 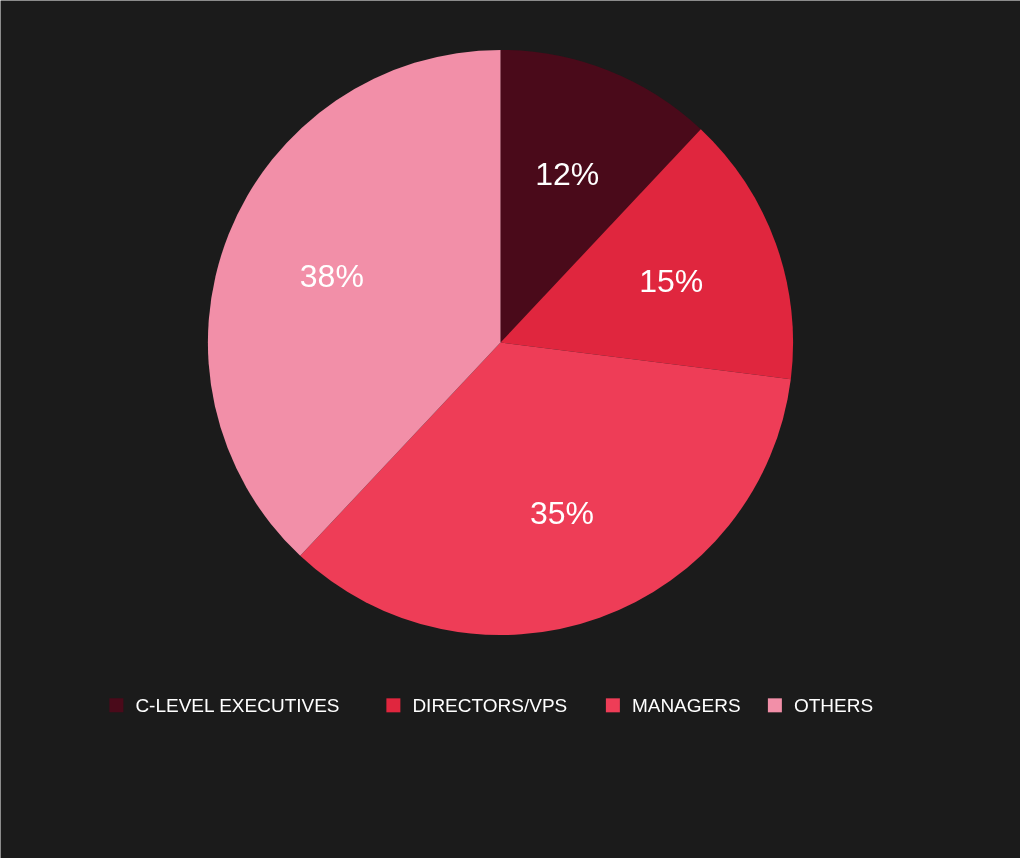 I want to click on legend-label: MANAGERS, so click(x=686, y=705).